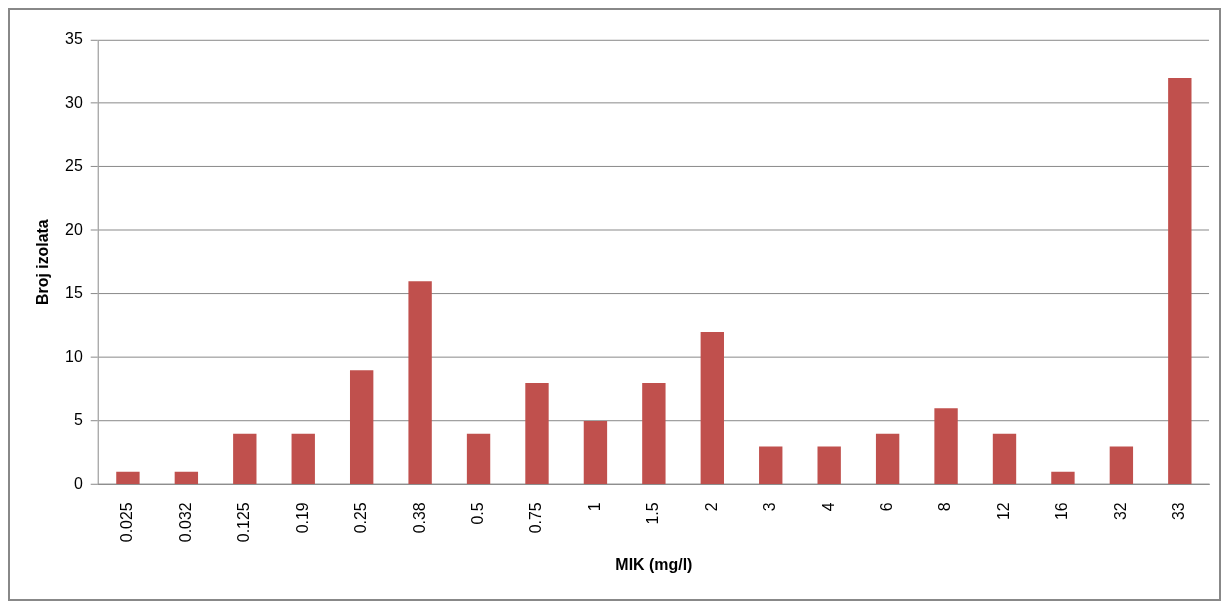  Describe the element at coordinates (594, 507) in the screenshot. I see `x-tick-label: 1` at that location.